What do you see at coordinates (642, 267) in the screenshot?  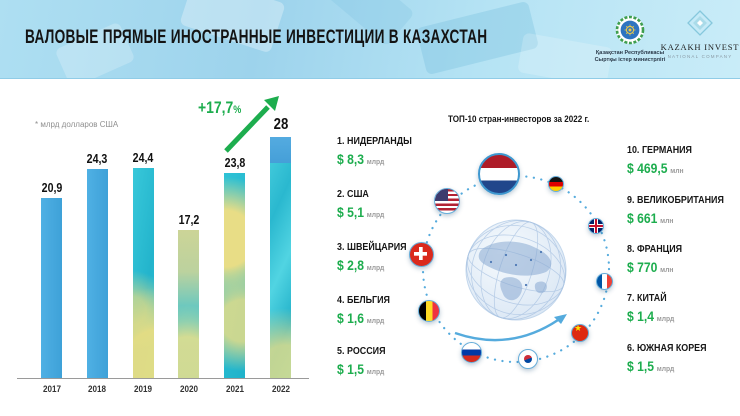 I see `investor-amount: $ 770` at bounding box center [642, 267].